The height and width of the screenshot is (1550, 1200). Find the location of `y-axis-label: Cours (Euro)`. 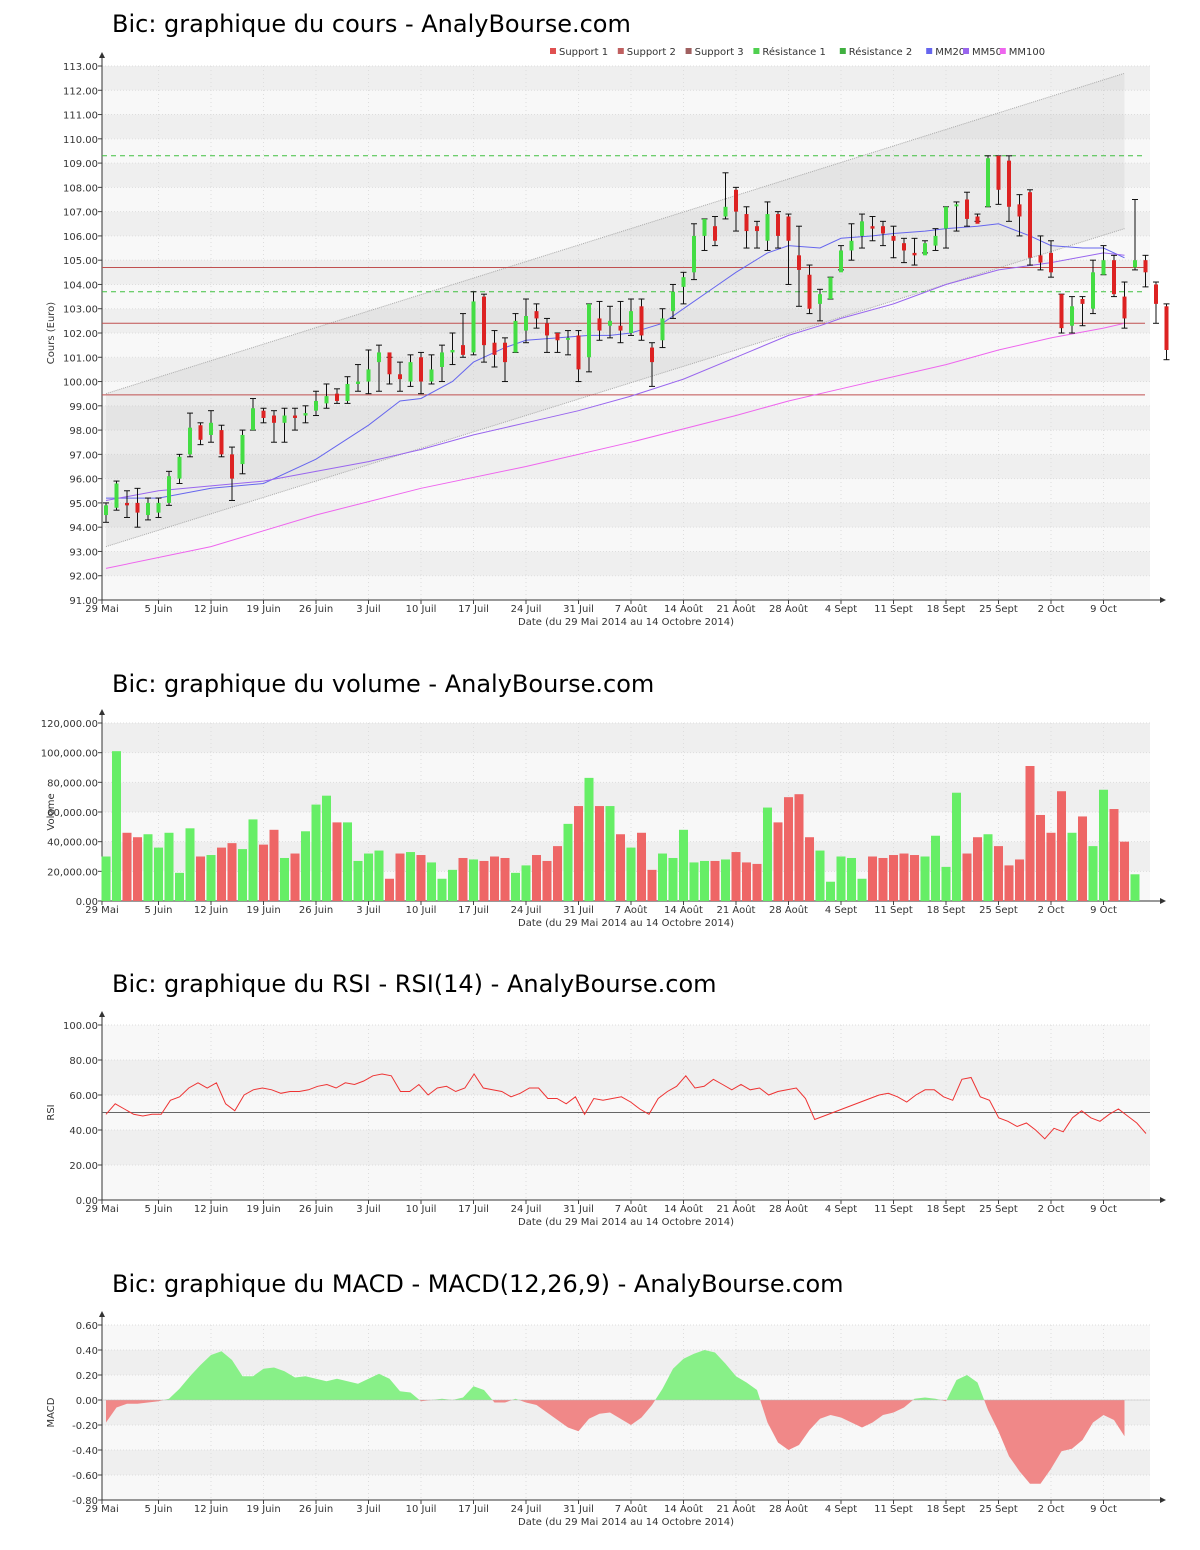

y-axis-label: Cours (Euro) is located at coordinates (51, 333).